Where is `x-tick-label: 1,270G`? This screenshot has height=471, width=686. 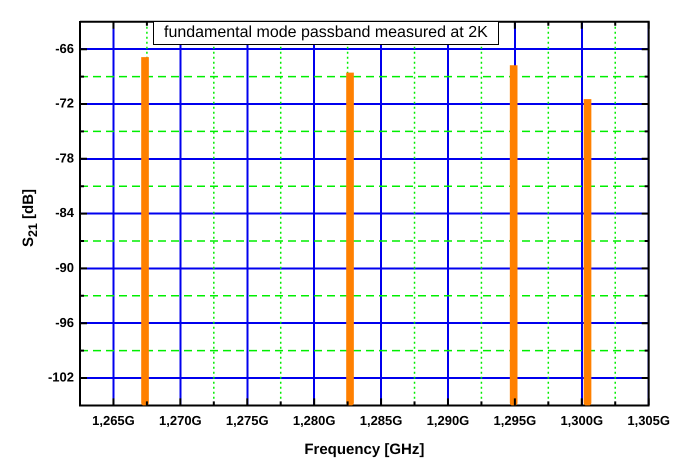 x-tick-label: 1,270G is located at coordinates (180, 420).